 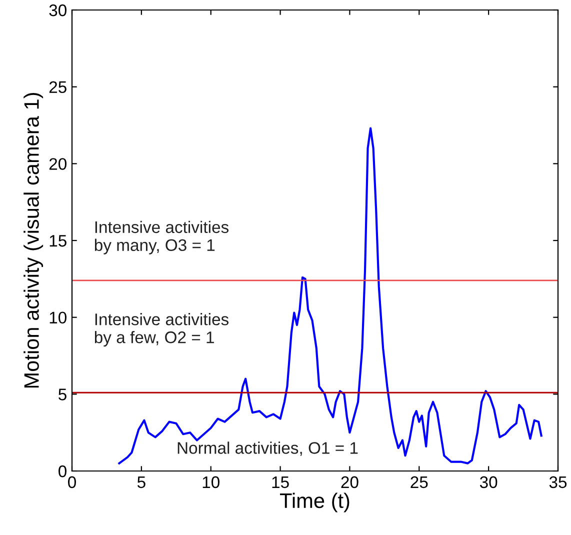 I want to click on x-tick-label: 25, so click(x=419, y=482).